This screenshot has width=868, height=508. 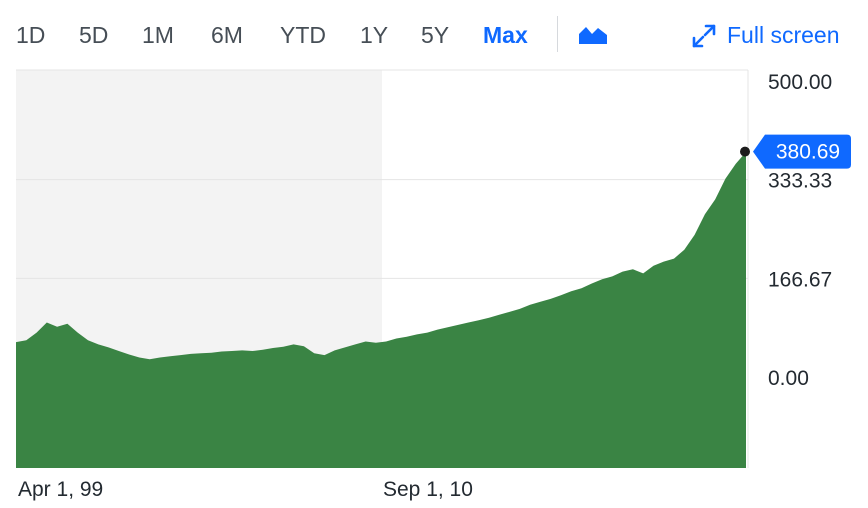 I want to click on y-tick-label: 166.67, so click(x=800, y=279).